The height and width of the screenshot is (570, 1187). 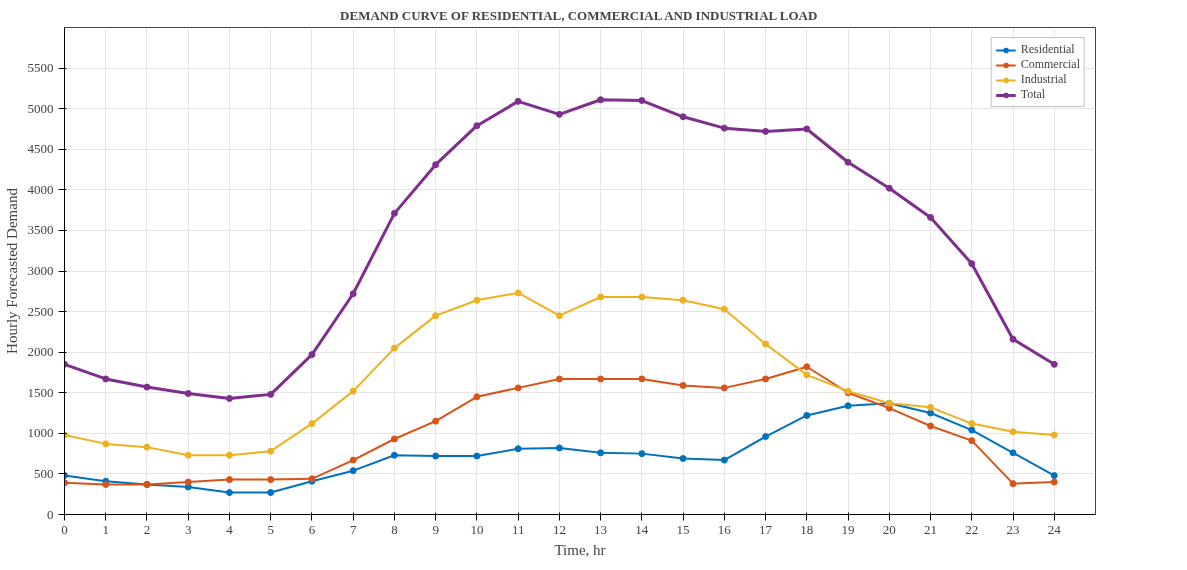 What do you see at coordinates (147, 529) in the screenshot?
I see `x-tick-label: 2` at bounding box center [147, 529].